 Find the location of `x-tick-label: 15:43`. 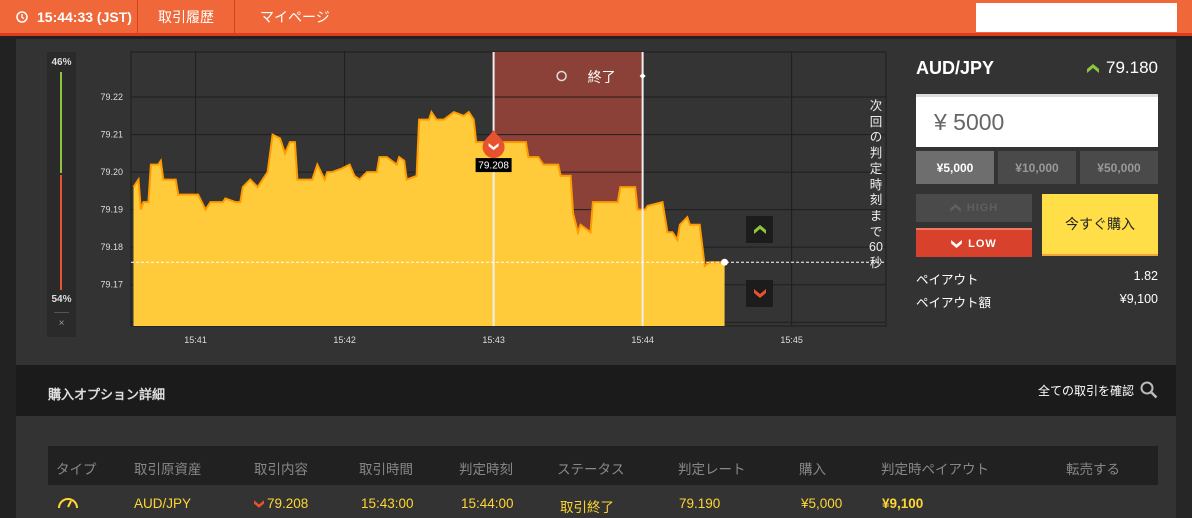

x-tick-label: 15:43 is located at coordinates (493, 340).